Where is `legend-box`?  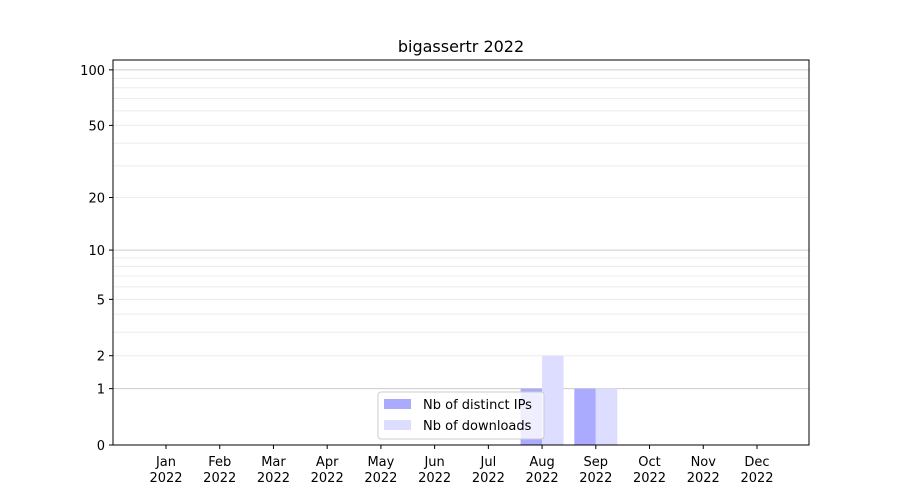 legend-box is located at coordinates (461, 415).